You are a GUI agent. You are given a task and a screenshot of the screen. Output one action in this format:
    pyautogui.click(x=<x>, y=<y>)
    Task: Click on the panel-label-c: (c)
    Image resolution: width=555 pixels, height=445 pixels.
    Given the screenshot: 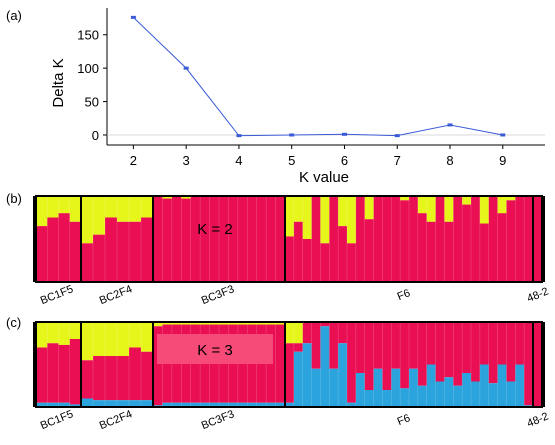 What is the action you would take?
    pyautogui.click(x=13, y=322)
    